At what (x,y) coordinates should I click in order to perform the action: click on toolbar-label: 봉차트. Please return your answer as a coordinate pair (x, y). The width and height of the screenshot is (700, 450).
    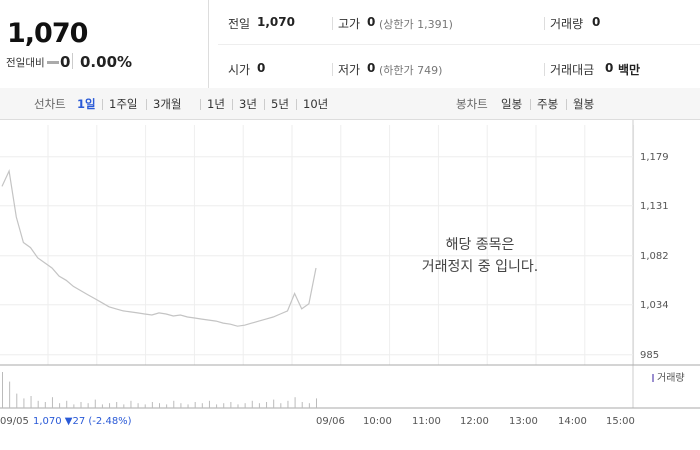
    Looking at the image, I should click on (472, 104).